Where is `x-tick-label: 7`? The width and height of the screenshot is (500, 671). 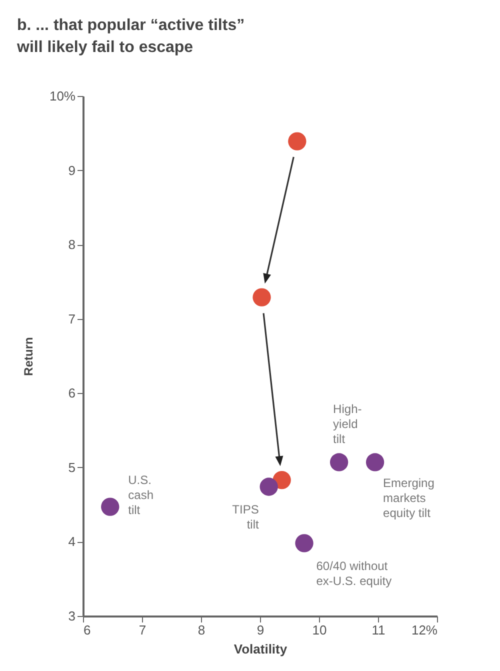 x-tick-label: 7 is located at coordinates (142, 630).